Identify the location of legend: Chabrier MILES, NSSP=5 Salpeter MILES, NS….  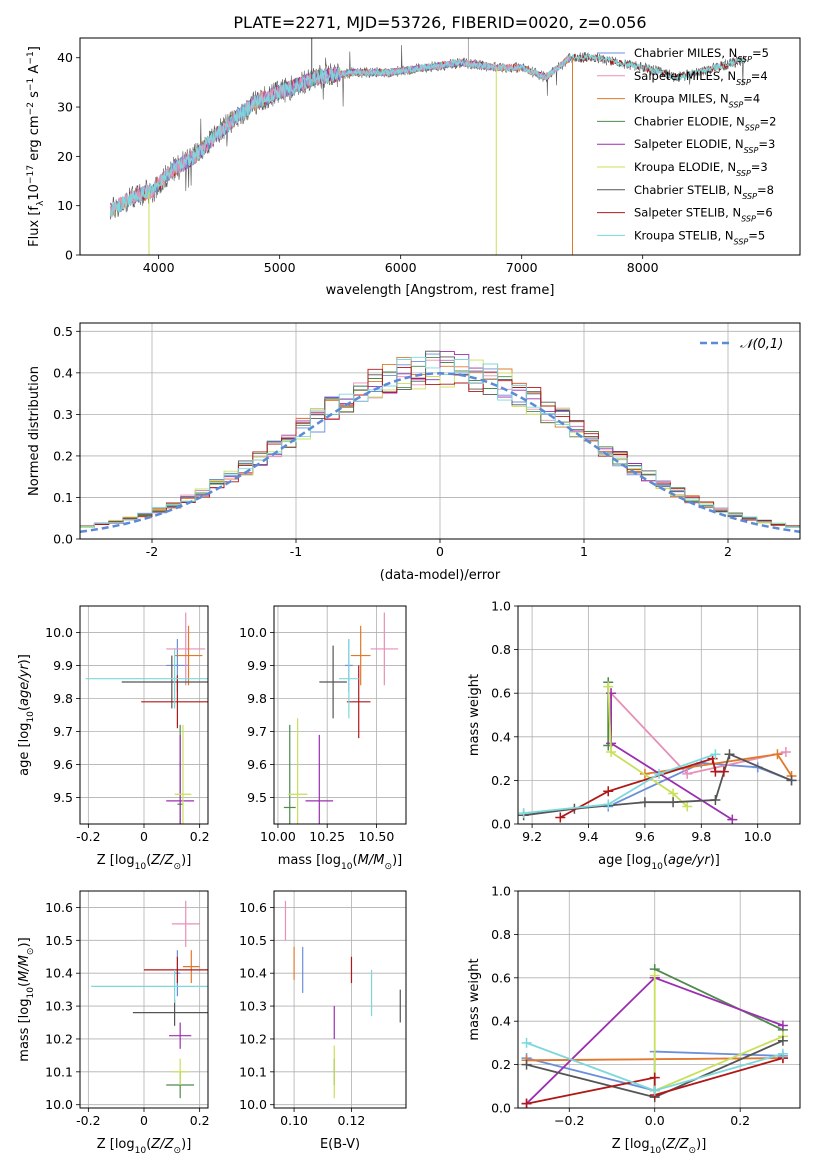
(686, 146).